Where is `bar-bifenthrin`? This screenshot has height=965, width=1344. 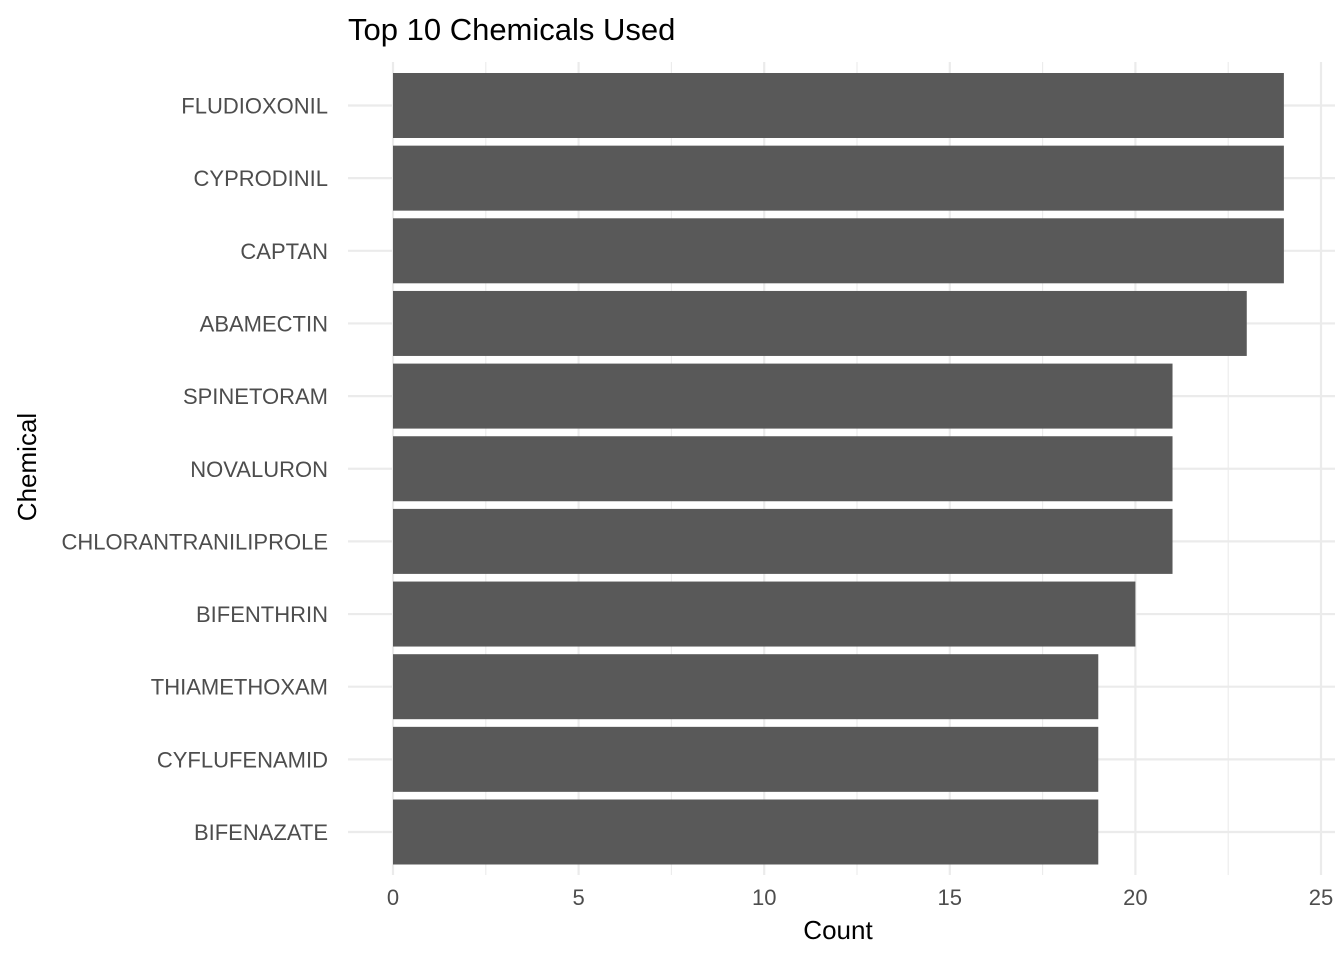
bar-bifenthrin is located at coordinates (764, 614).